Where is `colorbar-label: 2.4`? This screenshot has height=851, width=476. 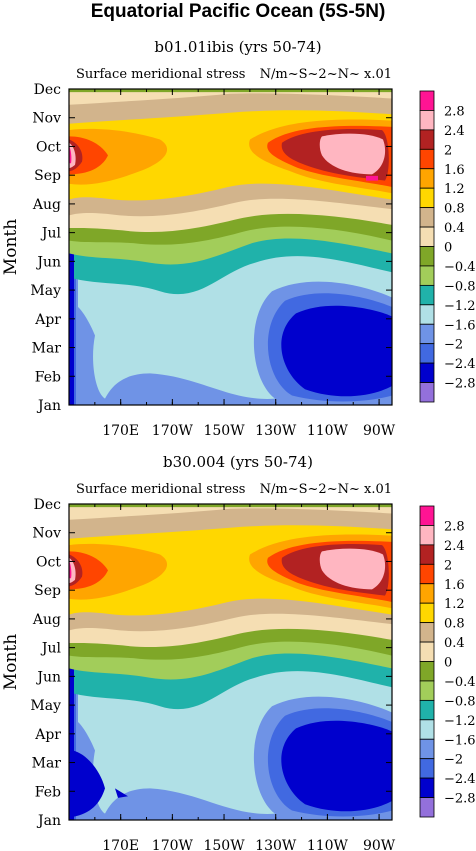 colorbar-label: 2.4 is located at coordinates (454, 131).